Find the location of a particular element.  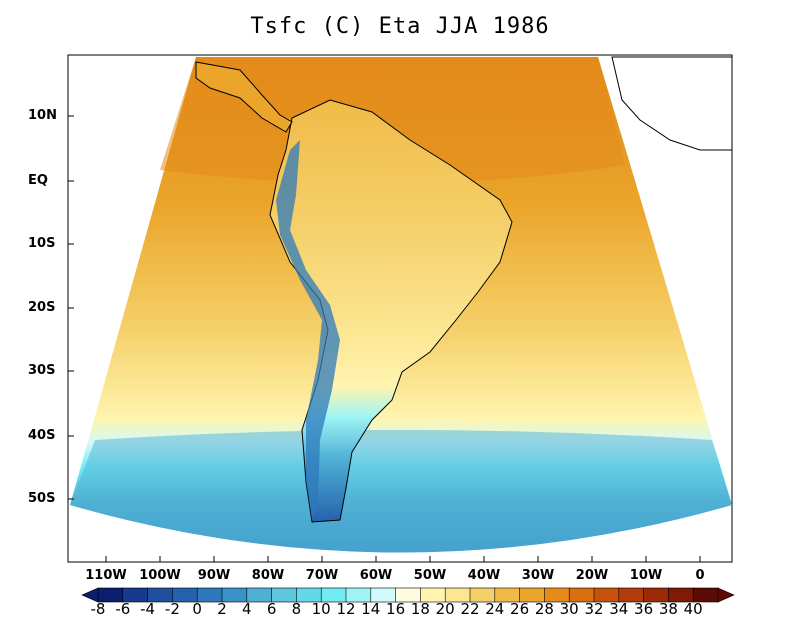

colorbar-tick-label: 34 is located at coordinates (619, 609).